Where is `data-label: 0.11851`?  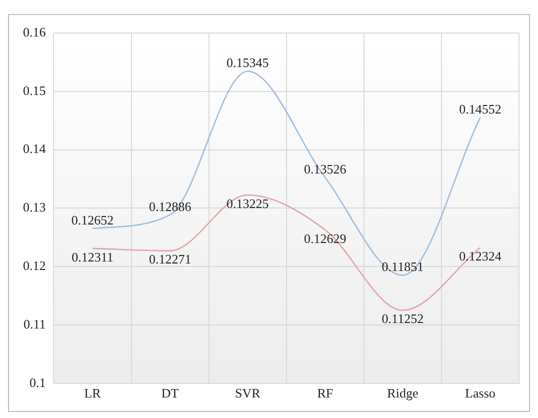
data-label: 0.11851 is located at coordinates (403, 266).